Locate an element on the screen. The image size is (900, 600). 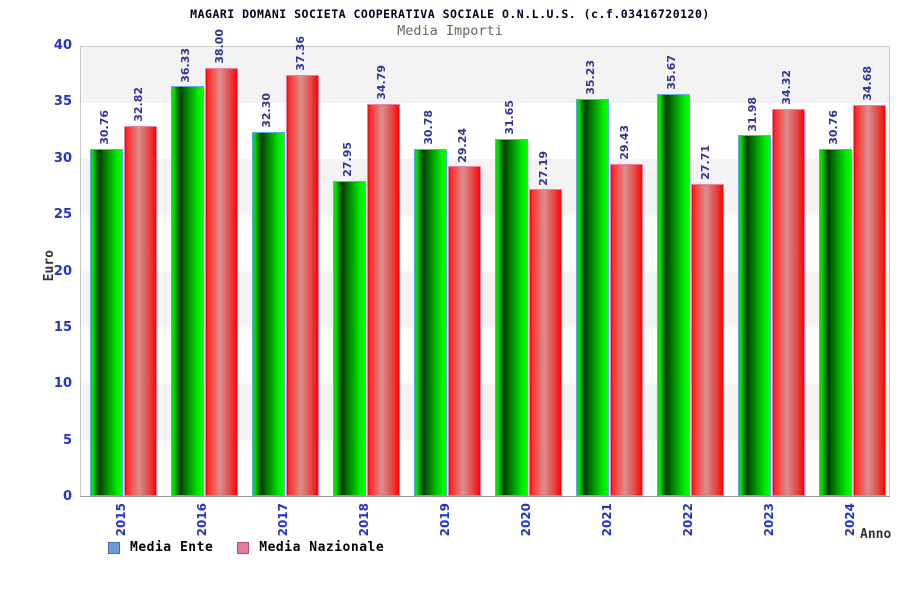
y-tick-label: 0 is located at coordinates (67, 496).